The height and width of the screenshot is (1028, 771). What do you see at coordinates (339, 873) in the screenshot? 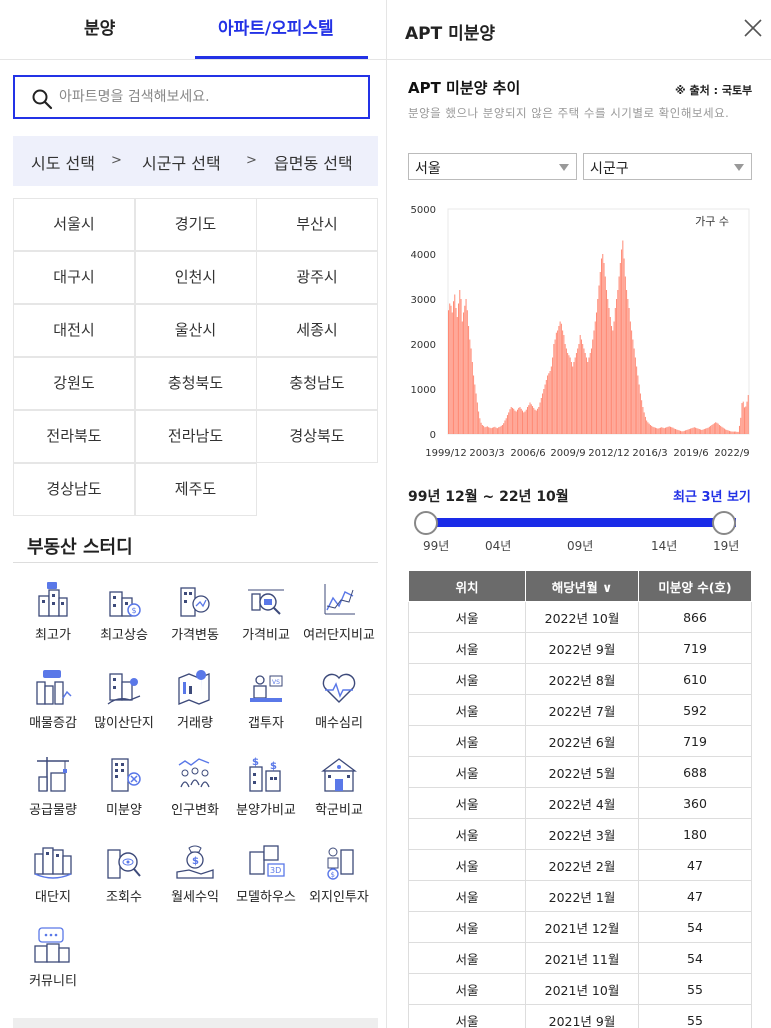
I see `study-item: $ 외지인투자` at bounding box center [339, 873].